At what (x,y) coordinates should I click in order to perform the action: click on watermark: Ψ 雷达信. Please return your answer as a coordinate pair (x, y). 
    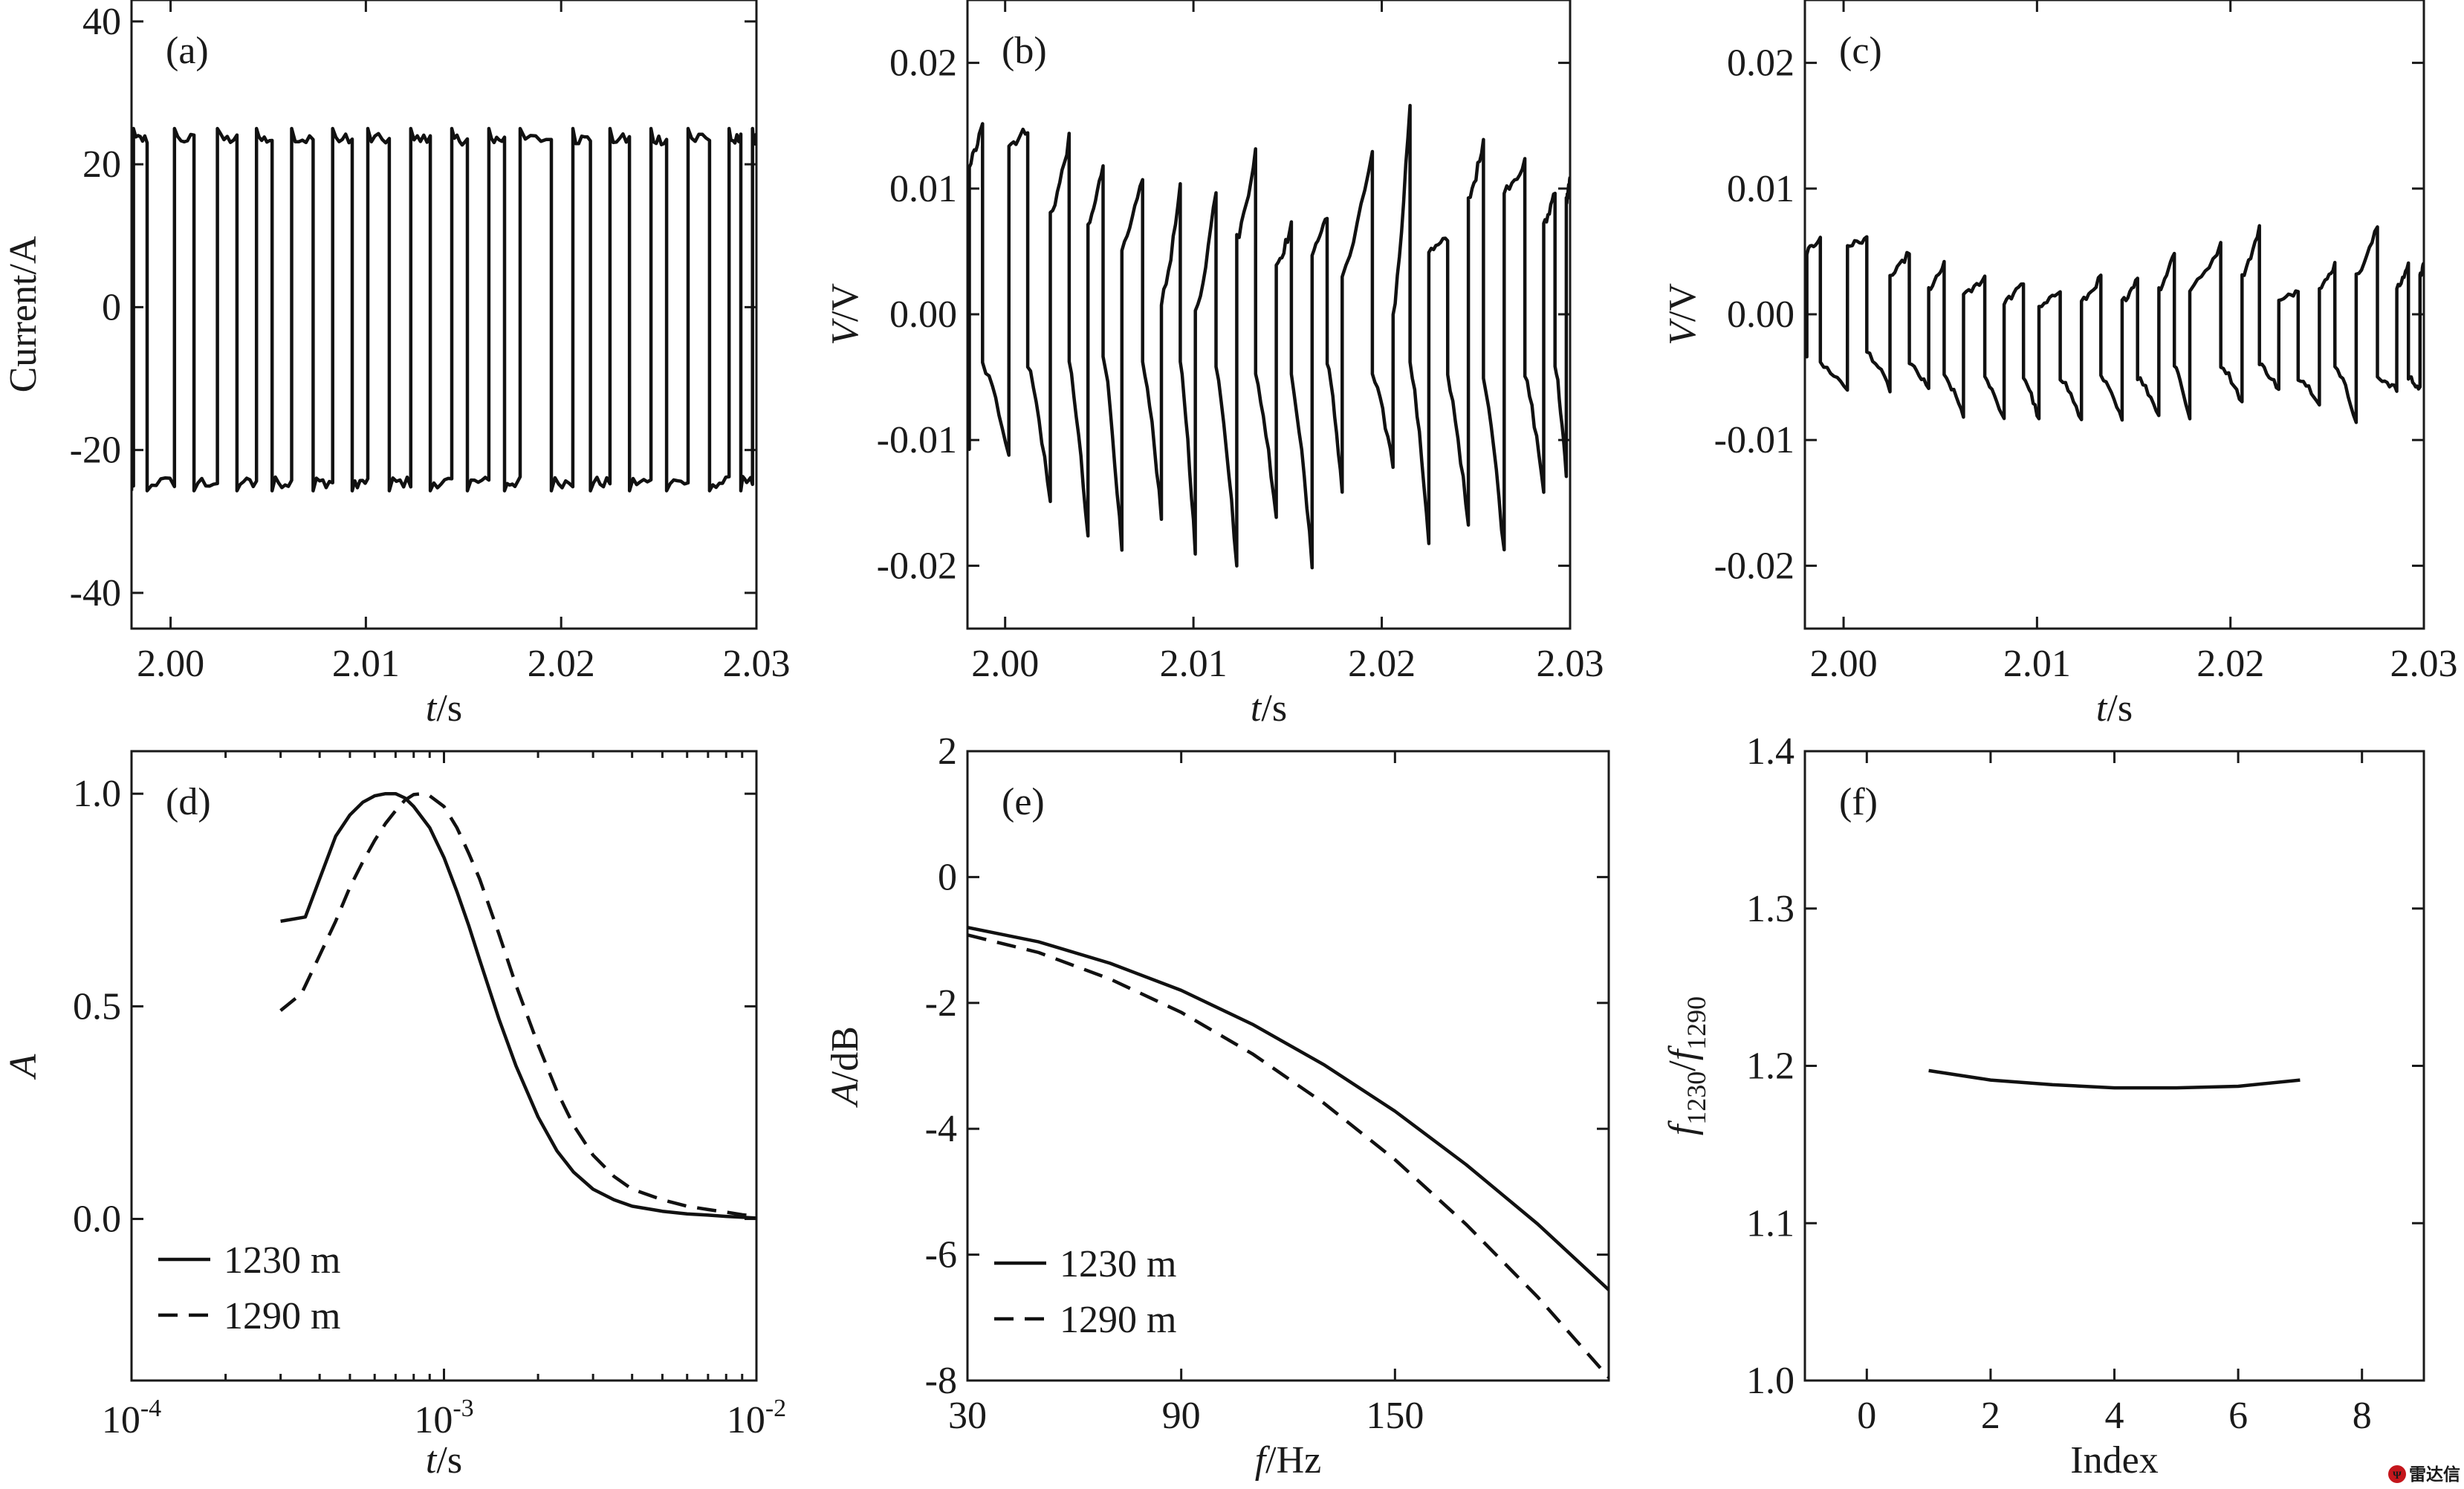
    Looking at the image, I should click on (2424, 1474).